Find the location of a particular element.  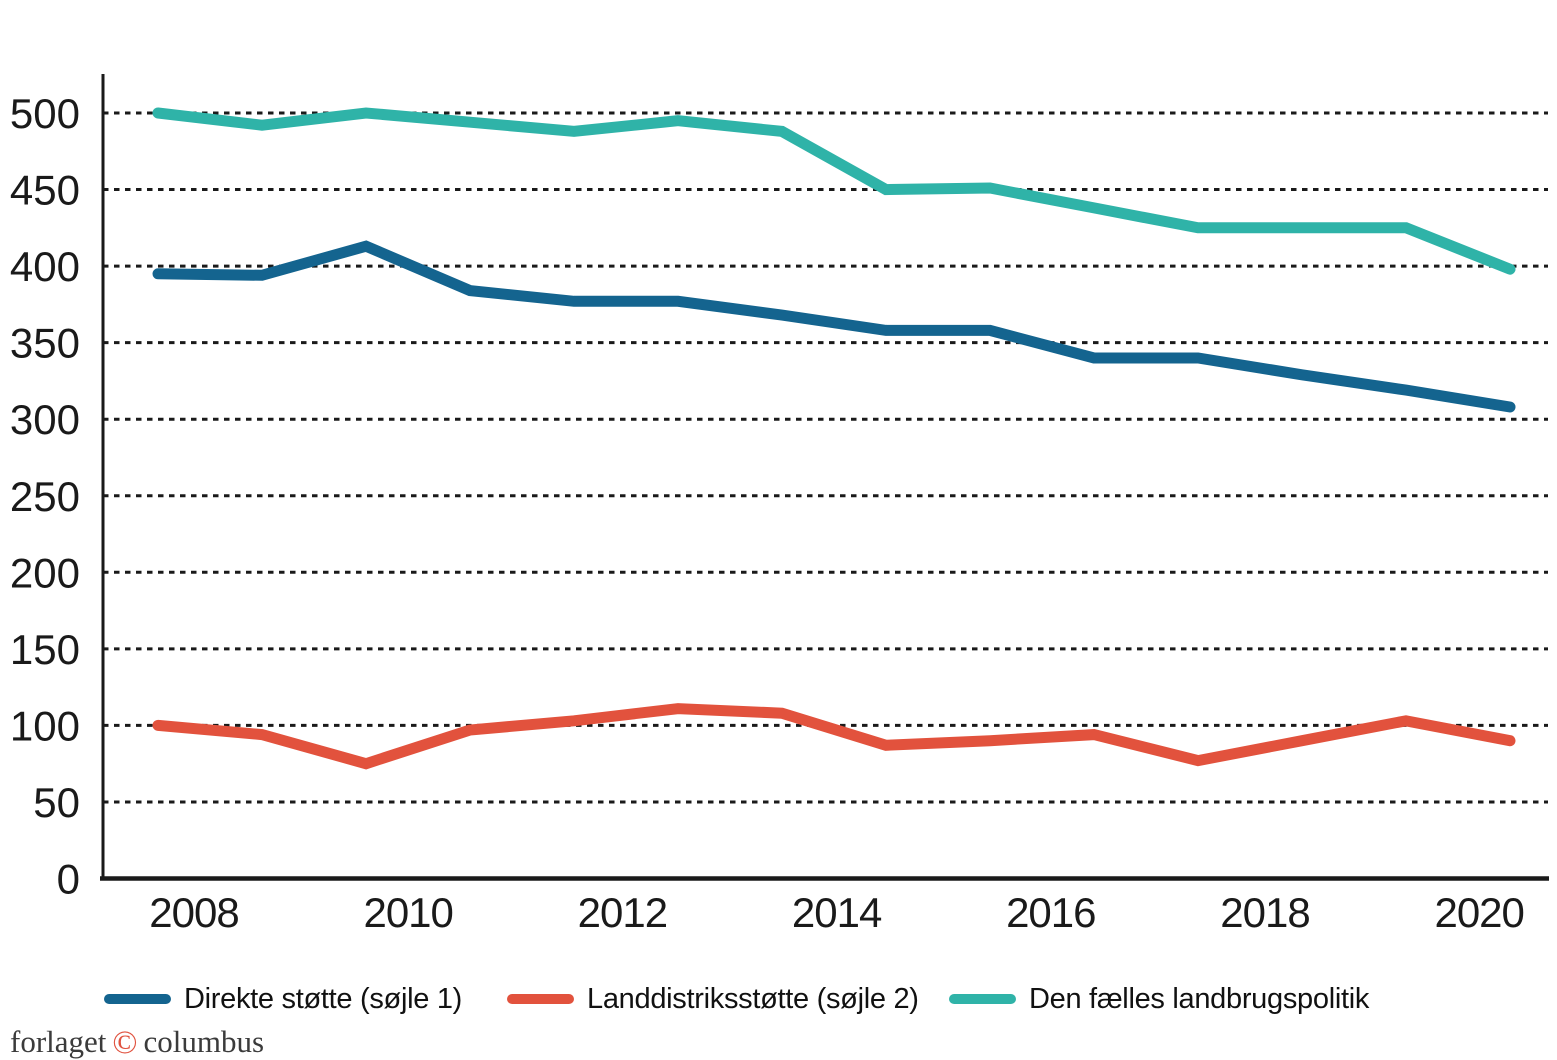

y-axis-label: 150 is located at coordinates (45, 649).